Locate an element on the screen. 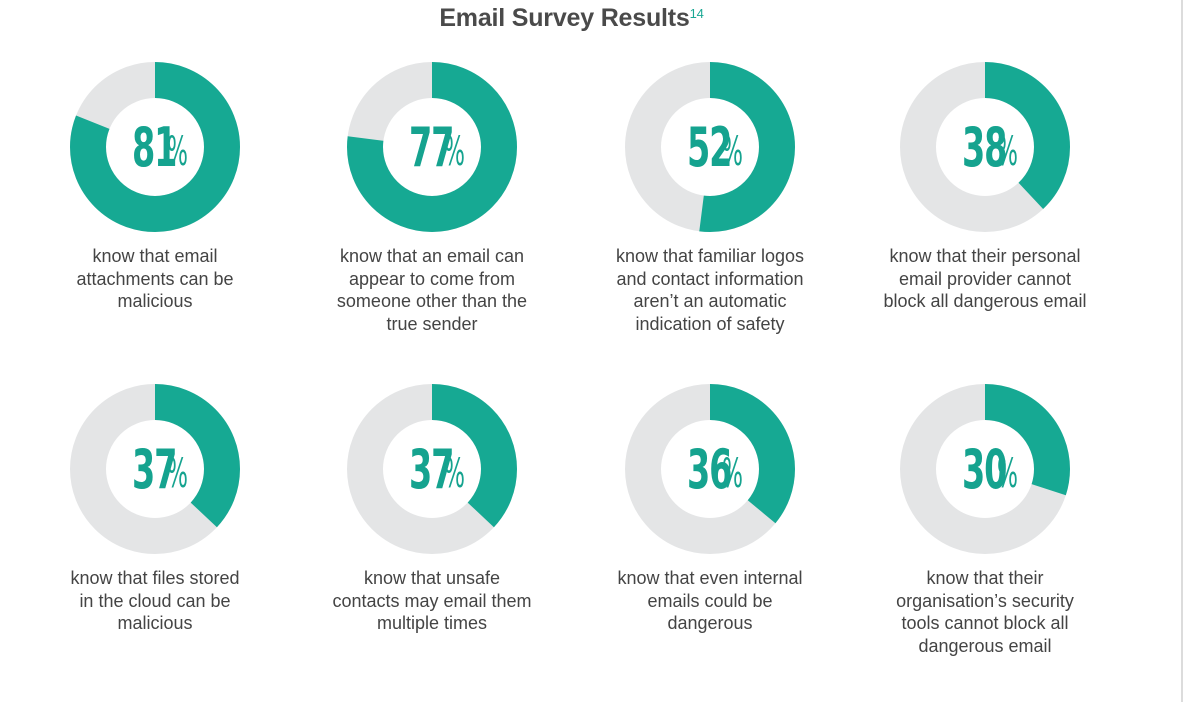  description-line: tools cannot block all is located at coordinates (985, 623).